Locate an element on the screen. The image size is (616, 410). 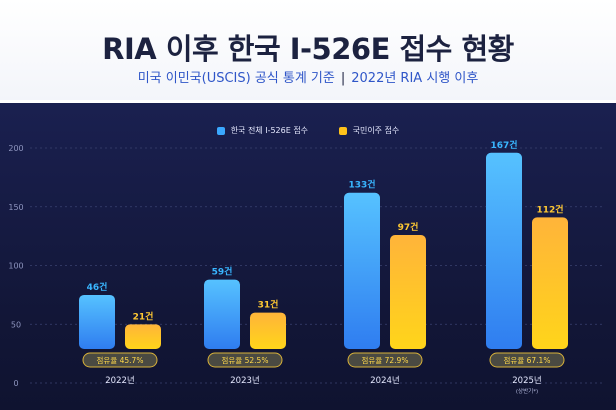
share-label: 점유율 52.5% is located at coordinates (245, 360).